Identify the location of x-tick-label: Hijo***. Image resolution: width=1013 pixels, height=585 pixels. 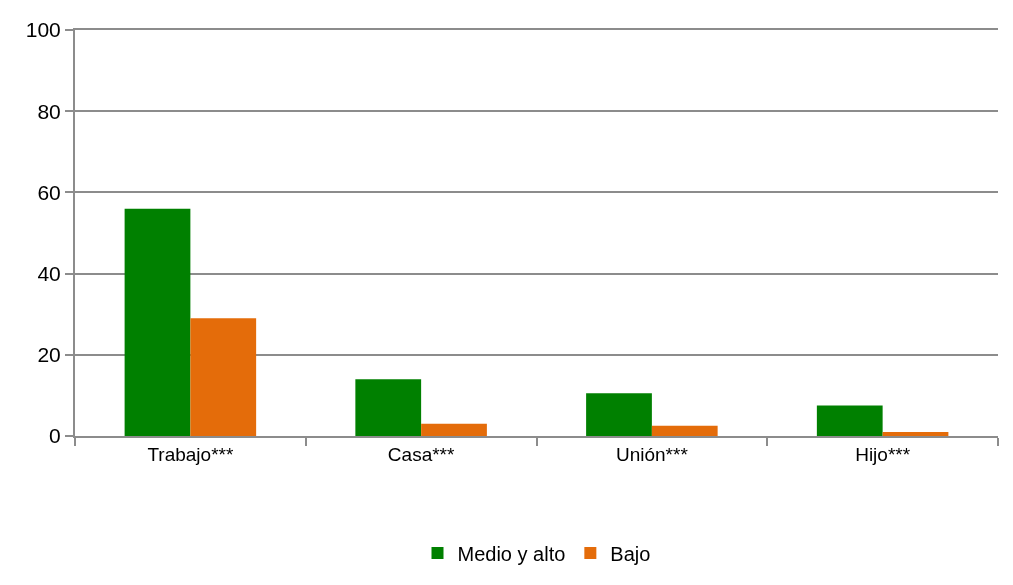
(883, 454).